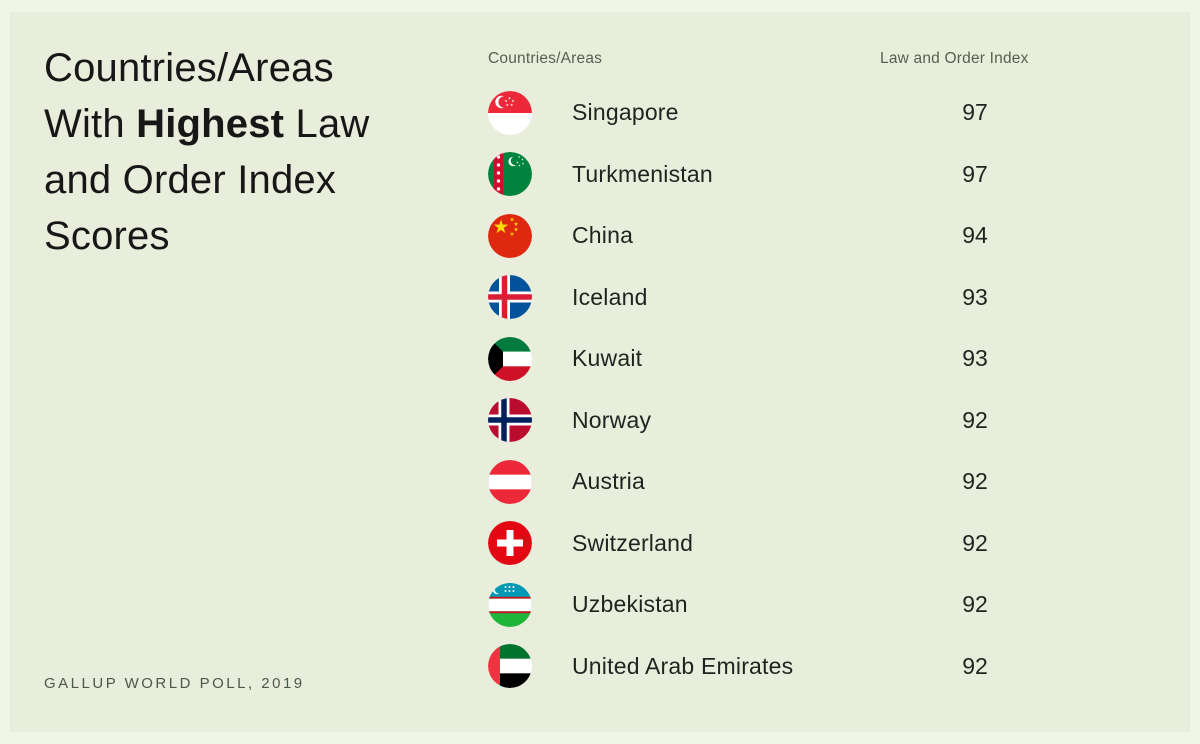 Image resolution: width=1200 pixels, height=744 pixels. I want to click on uae-flag-icon, so click(510, 666).